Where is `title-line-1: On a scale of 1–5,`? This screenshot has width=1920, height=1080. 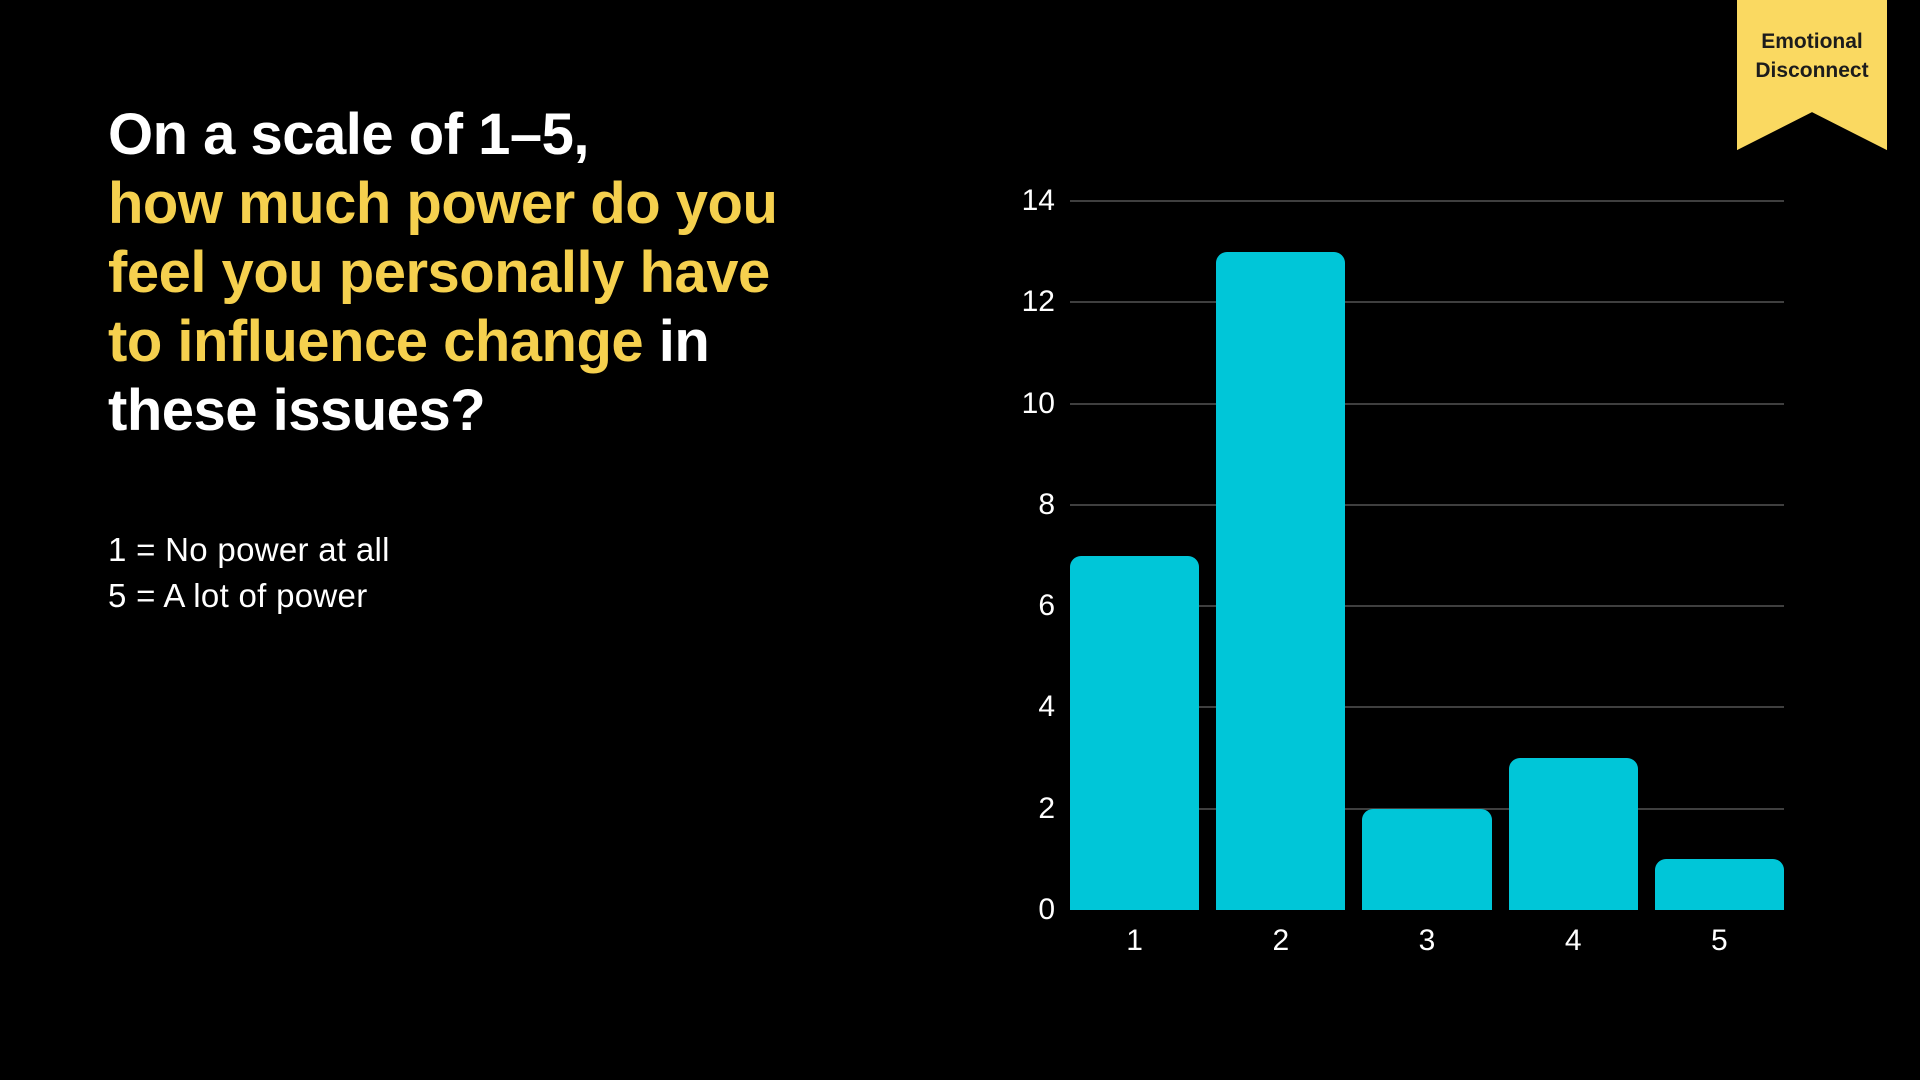 title-line-1: On a scale of 1–5, is located at coordinates (442, 134).